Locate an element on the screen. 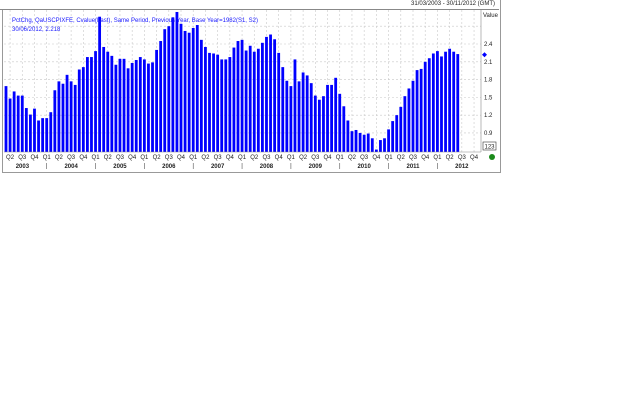  y-tick-label: 2.1 is located at coordinates (488, 63).